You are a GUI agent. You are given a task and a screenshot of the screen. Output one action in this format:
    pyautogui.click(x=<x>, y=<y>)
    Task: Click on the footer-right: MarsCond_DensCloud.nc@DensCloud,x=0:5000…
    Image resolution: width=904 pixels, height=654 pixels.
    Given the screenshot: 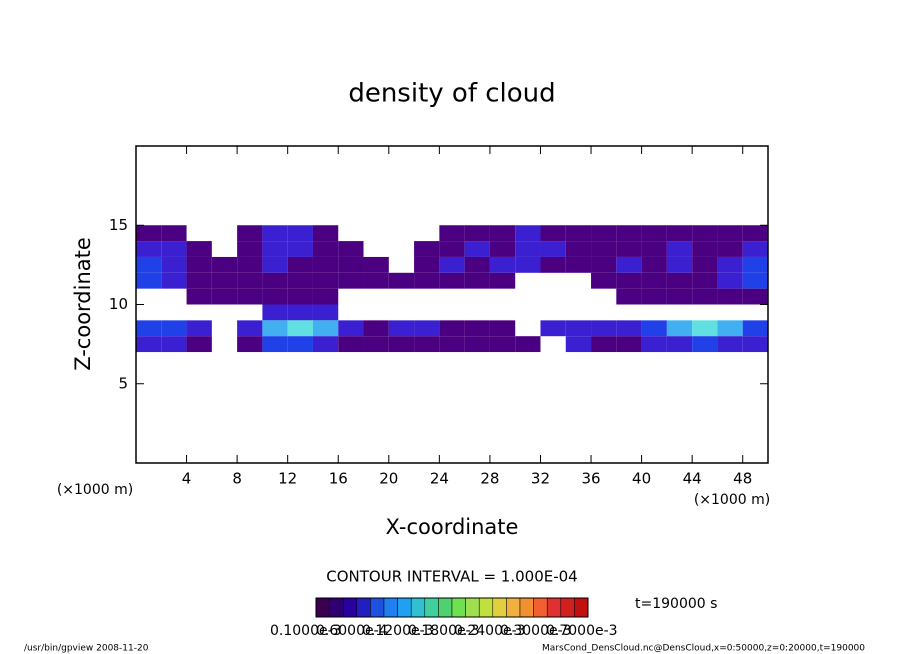 What is the action you would take?
    pyautogui.click(x=703, y=649)
    